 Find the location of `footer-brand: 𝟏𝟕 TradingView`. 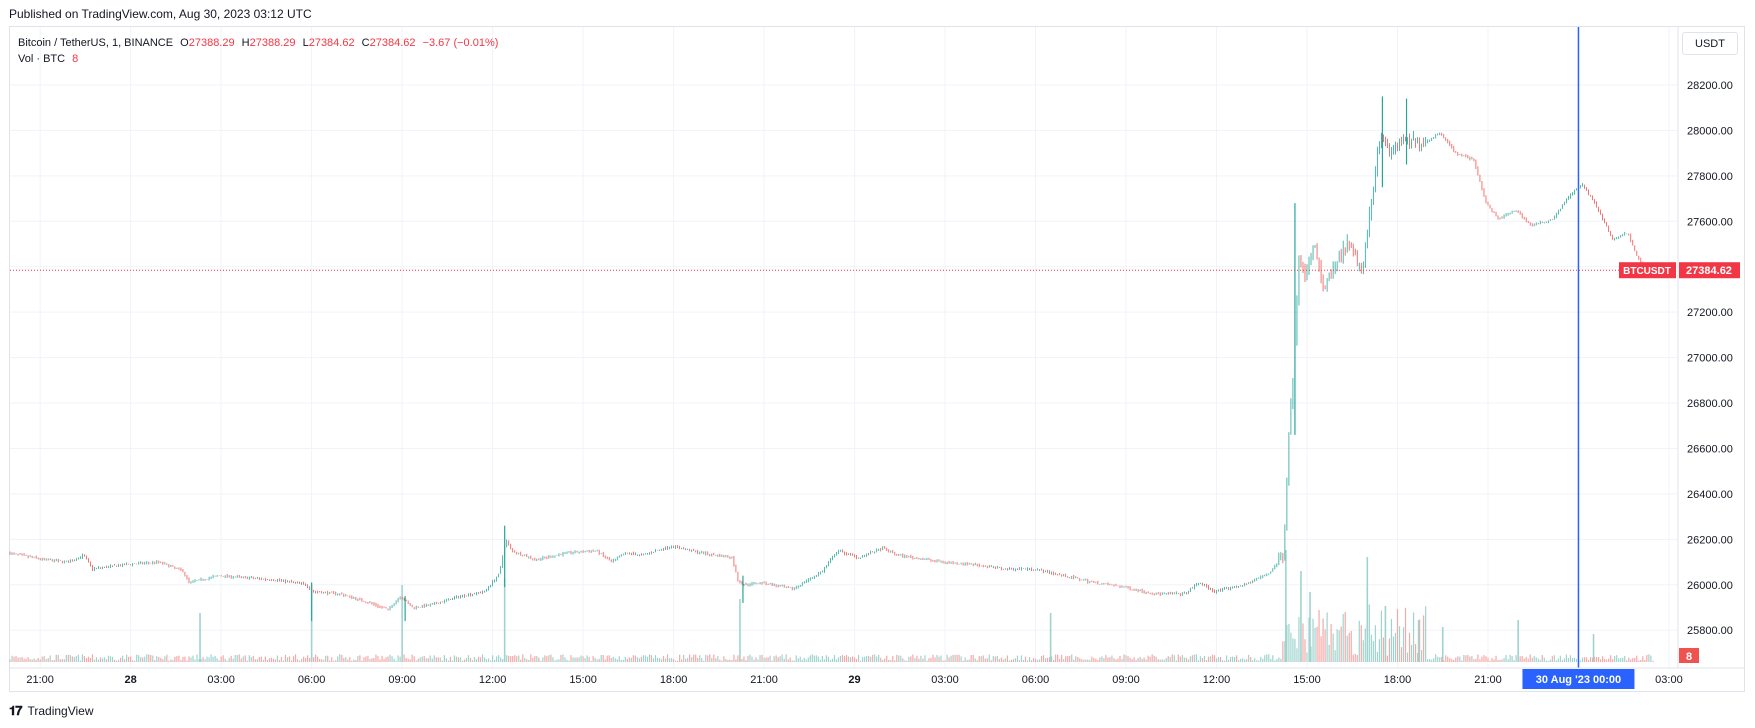

footer-brand: 𝟏𝟕 TradingView is located at coordinates (51, 711).